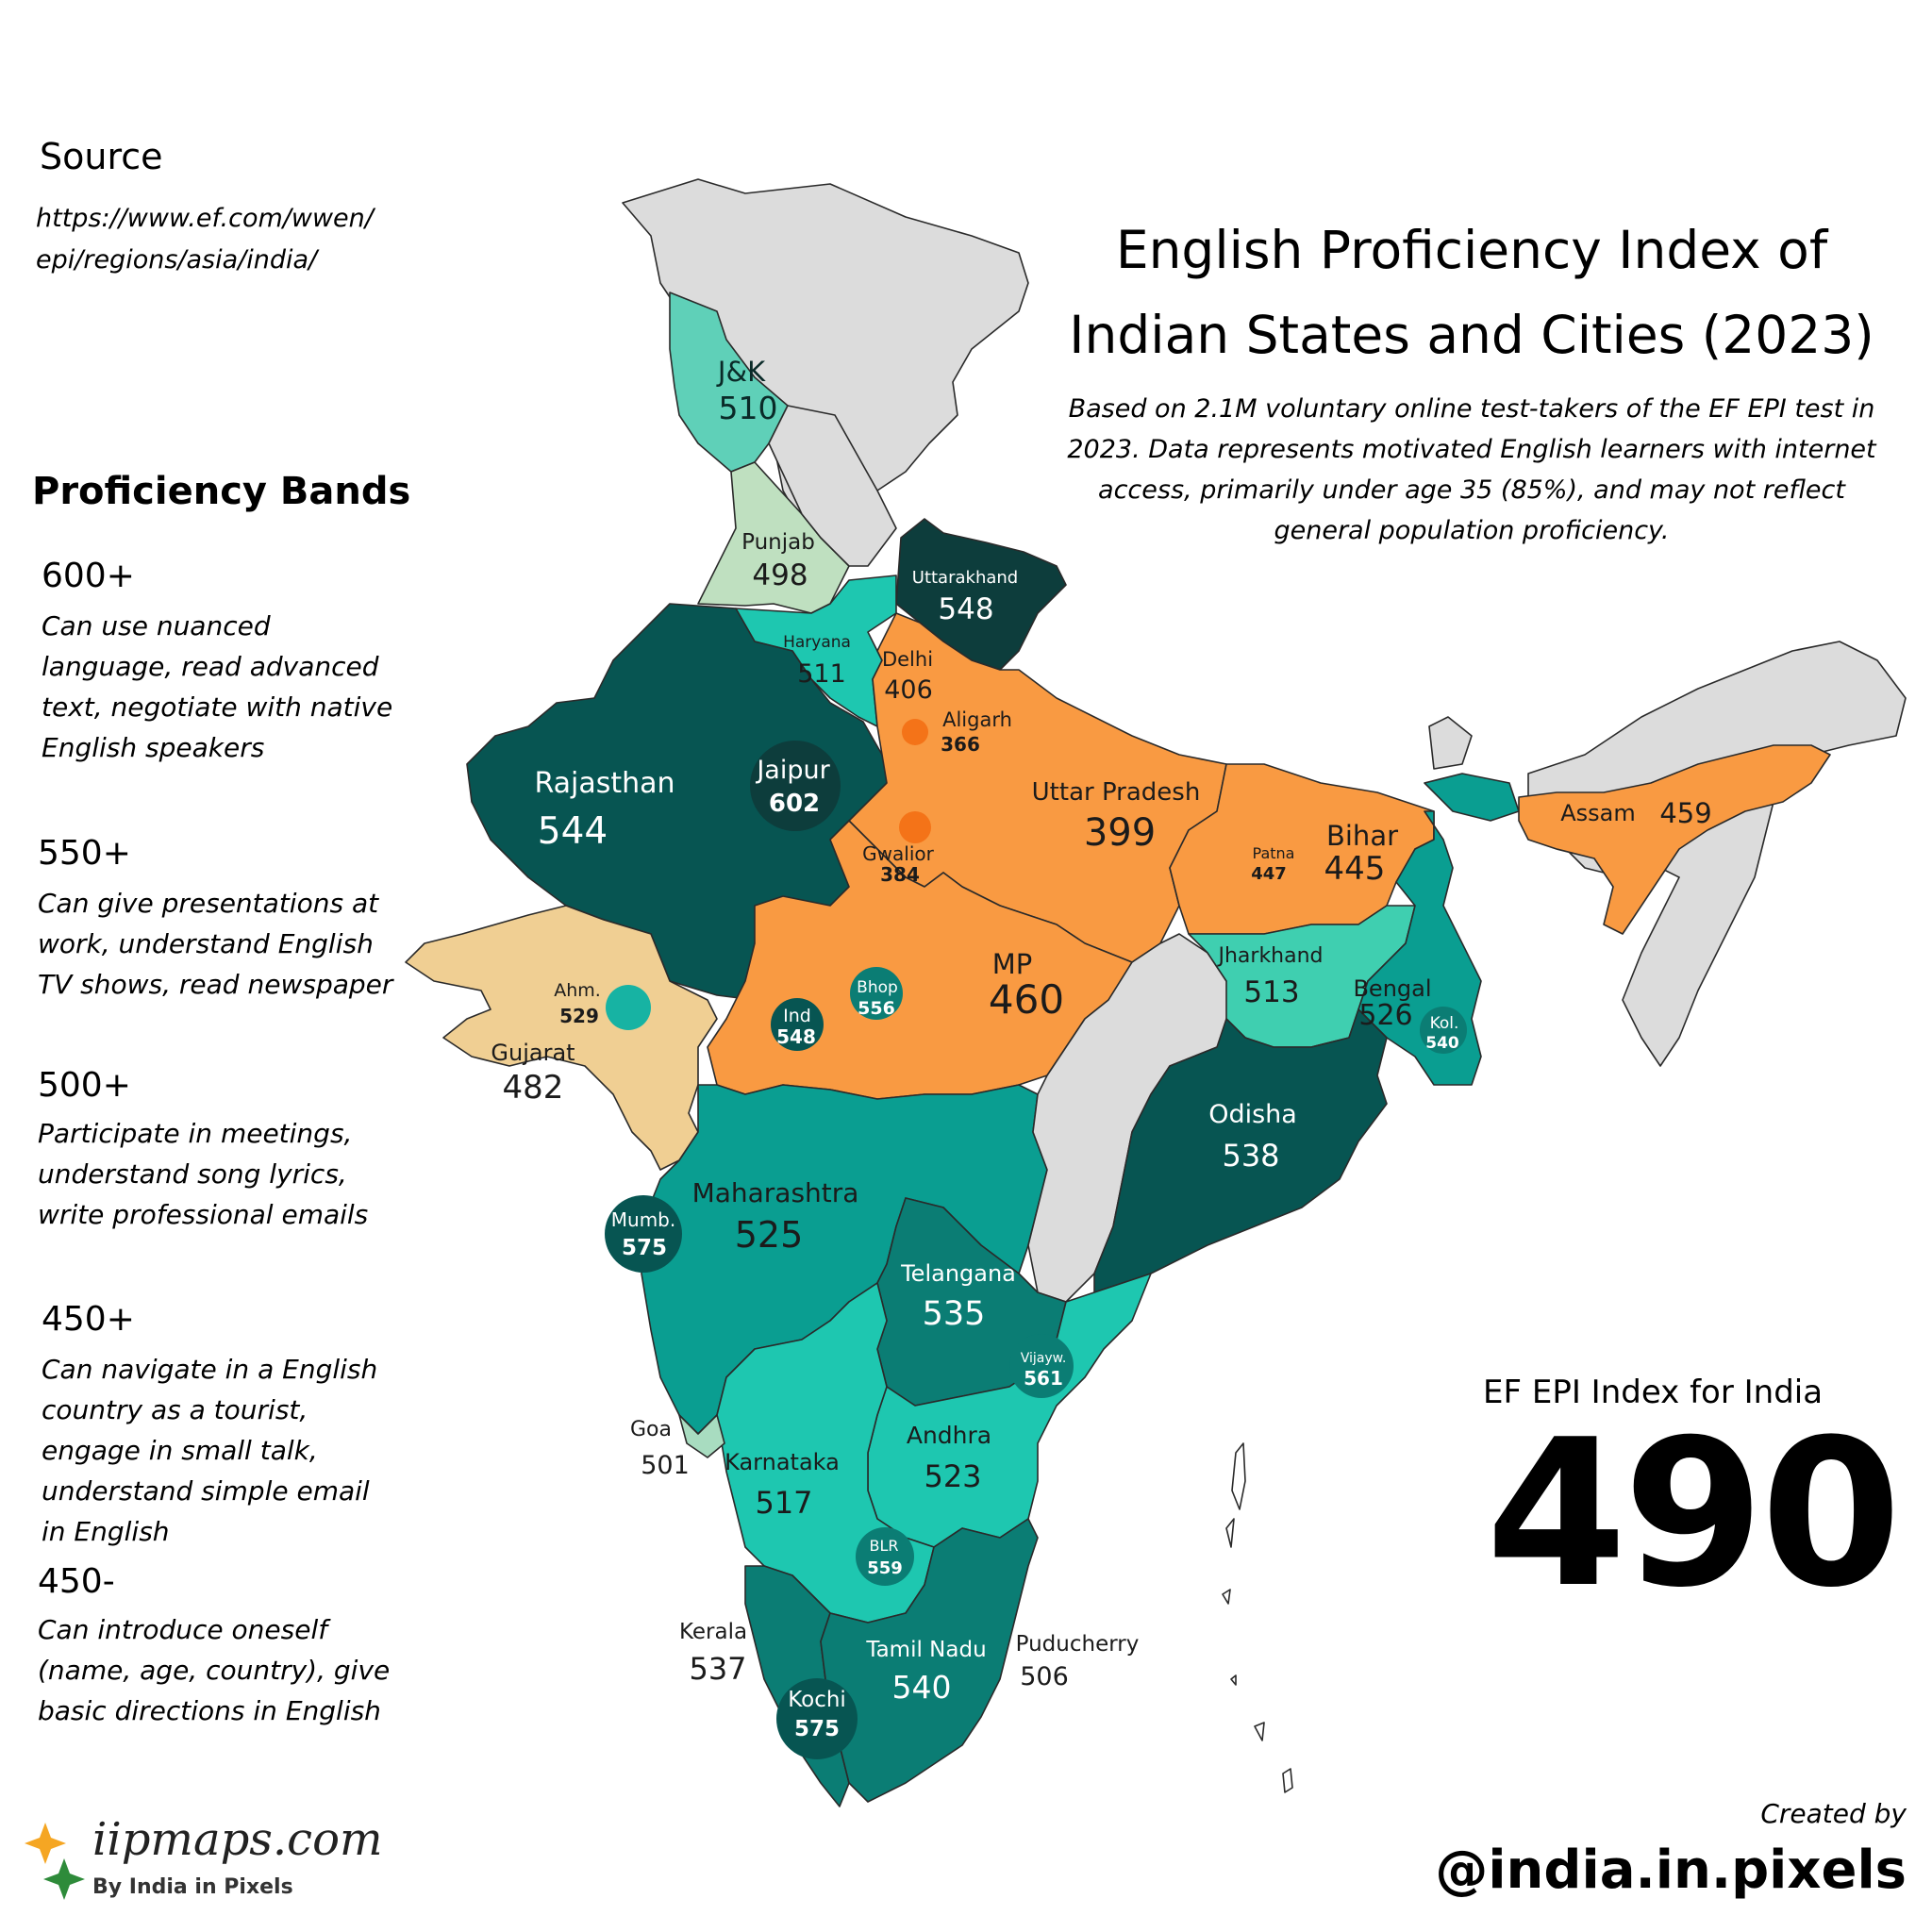  What do you see at coordinates (1385, 1016) in the screenshot?
I see `score-bengal: 526` at bounding box center [1385, 1016].